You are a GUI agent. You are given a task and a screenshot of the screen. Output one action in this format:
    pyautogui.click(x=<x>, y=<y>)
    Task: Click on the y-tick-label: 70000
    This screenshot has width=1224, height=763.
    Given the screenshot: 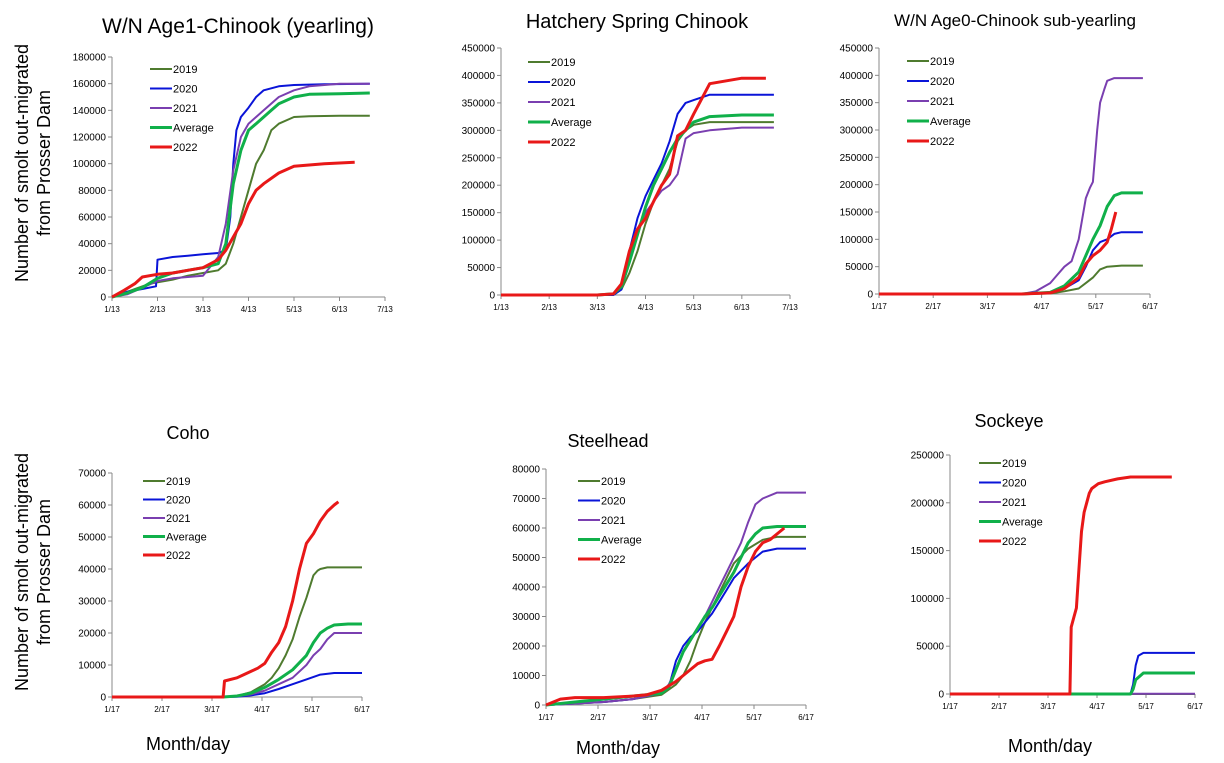 What is the action you would take?
    pyautogui.click(x=92, y=474)
    